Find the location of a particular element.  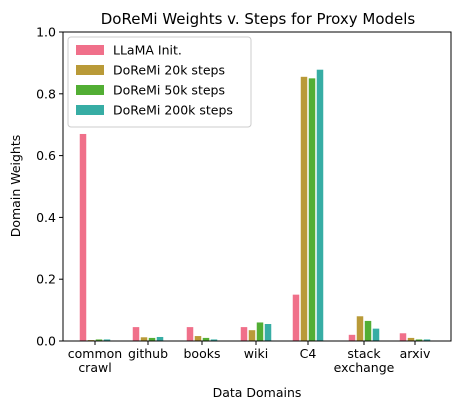

x-tick-label: crawl is located at coordinates (94, 367).